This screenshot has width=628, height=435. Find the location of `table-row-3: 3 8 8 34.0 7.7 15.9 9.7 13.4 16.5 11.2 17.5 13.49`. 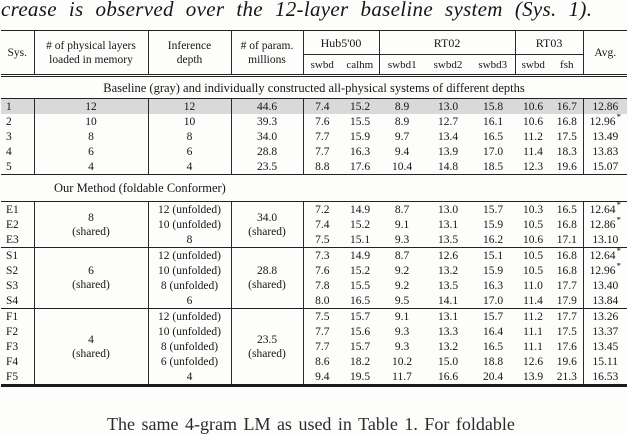

table-row-3: 3 8 8 34.0 7.7 15.9 9.7 13.4 16.5 11.2 17.5 13.49 is located at coordinates (314, 136).